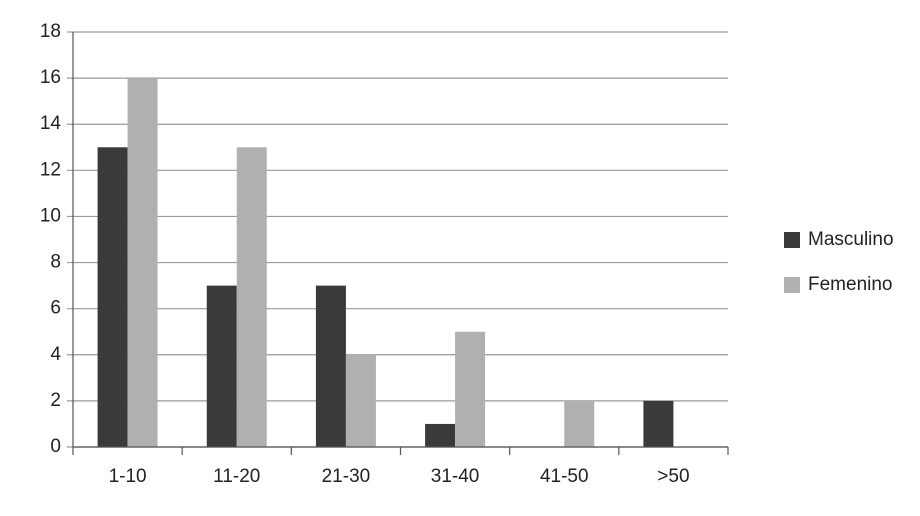 This screenshot has width=920, height=516. What do you see at coordinates (55, 354) in the screenshot?
I see `y-tick-label: 4` at bounding box center [55, 354].